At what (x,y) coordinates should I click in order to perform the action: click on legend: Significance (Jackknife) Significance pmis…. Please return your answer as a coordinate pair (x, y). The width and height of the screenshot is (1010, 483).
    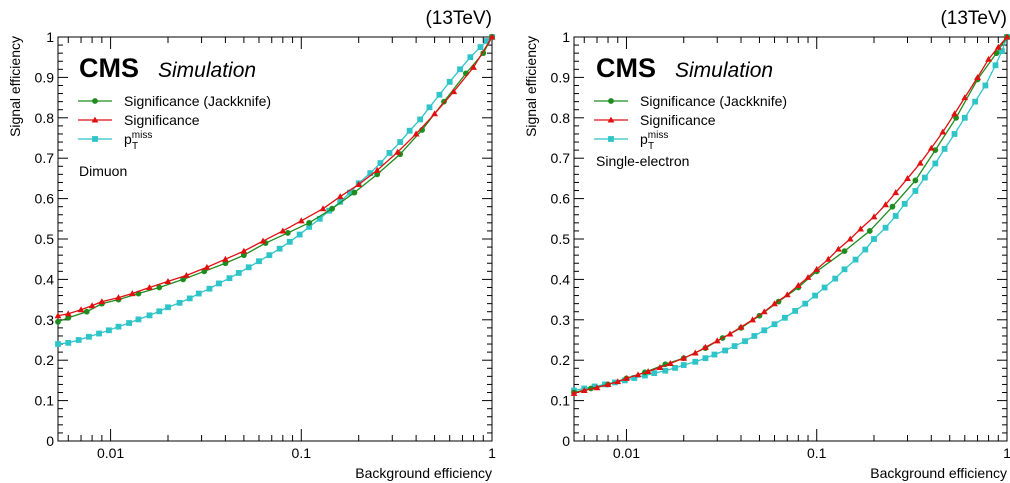
    Looking at the image, I should click on (690, 122).